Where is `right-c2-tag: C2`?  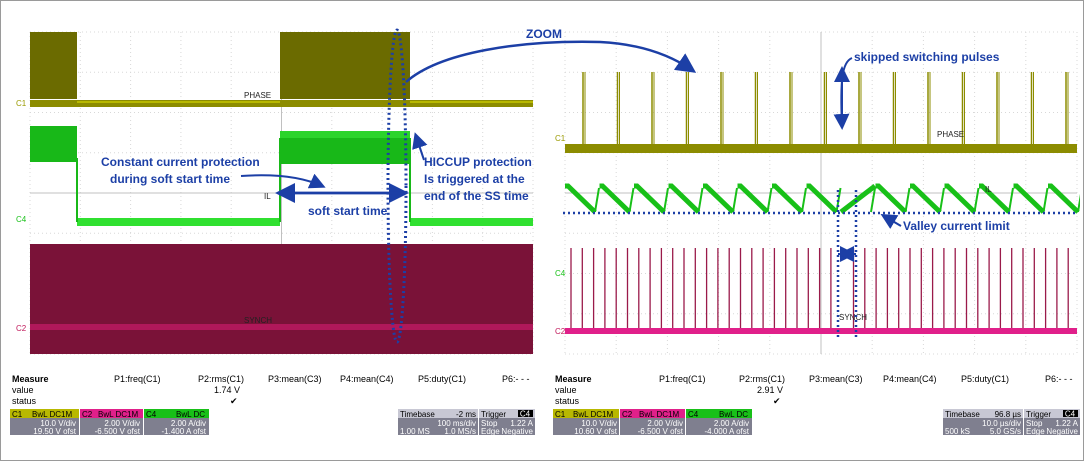 right-c2-tag: C2 is located at coordinates (560, 331).